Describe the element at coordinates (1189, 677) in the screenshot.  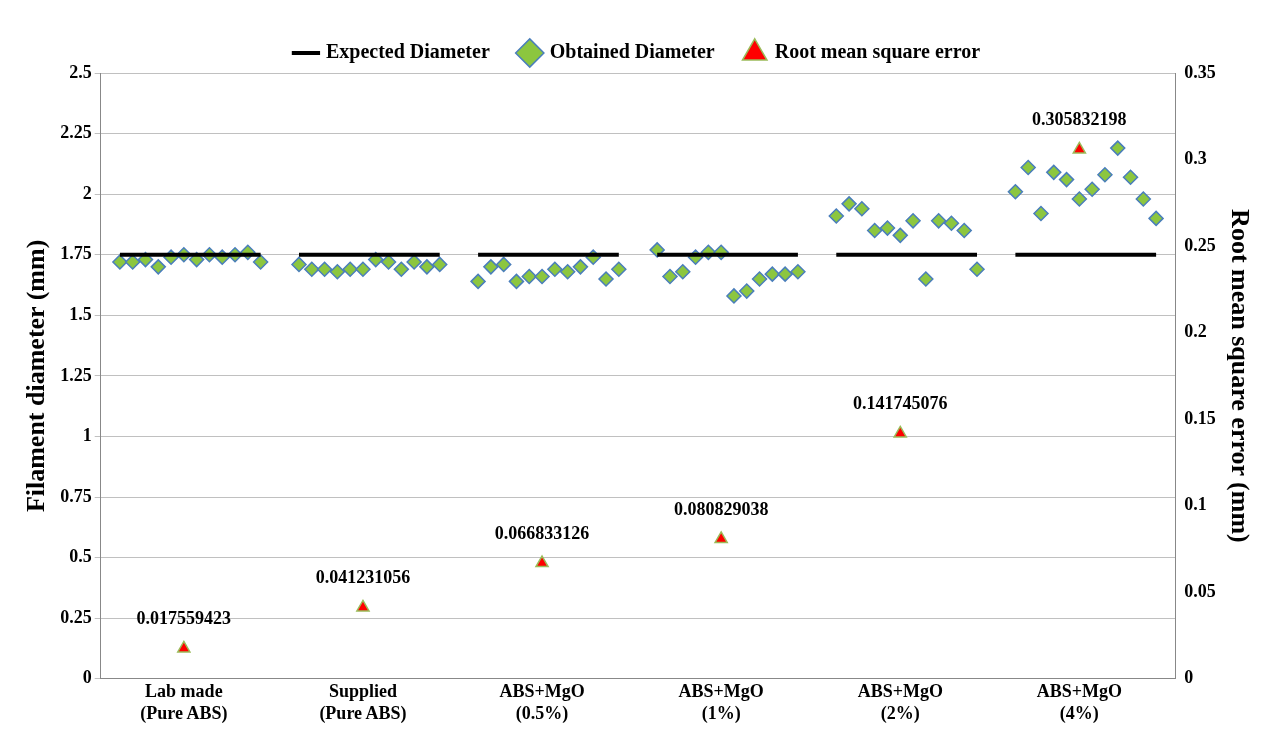
I see `y2-tick-label: 0` at that location.